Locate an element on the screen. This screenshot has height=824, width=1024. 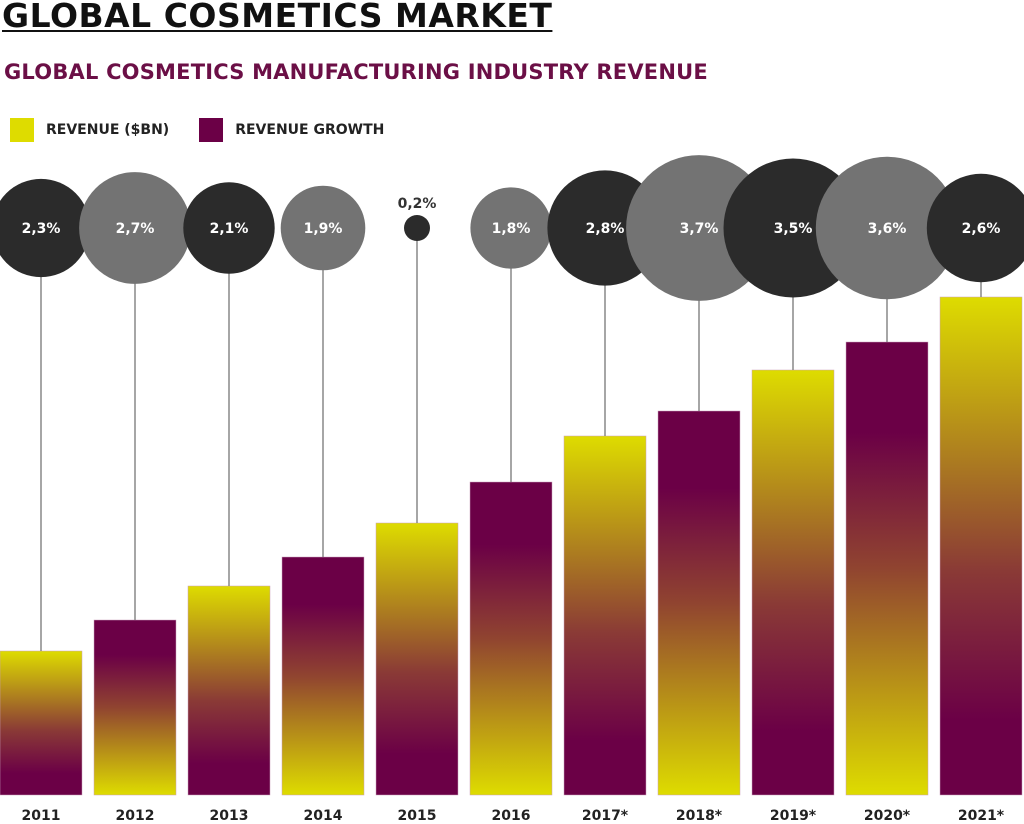
growth-bubble-2011 is located at coordinates (45, 228).